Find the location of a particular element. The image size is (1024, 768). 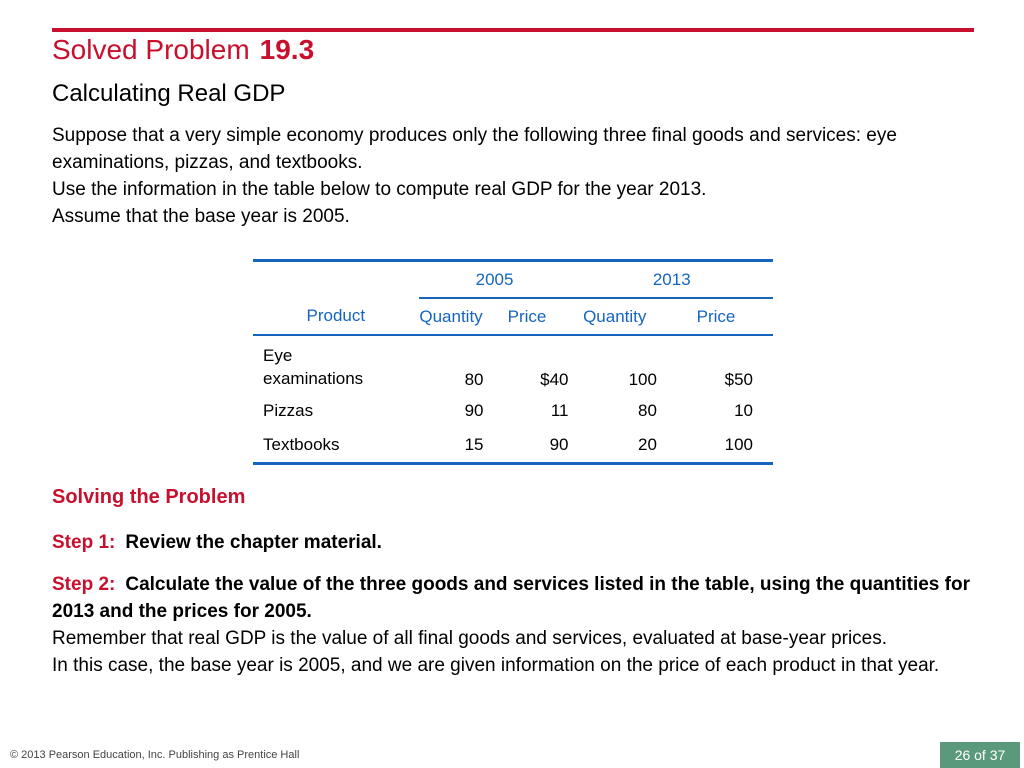

price-2005-header: Price is located at coordinates (527, 317).